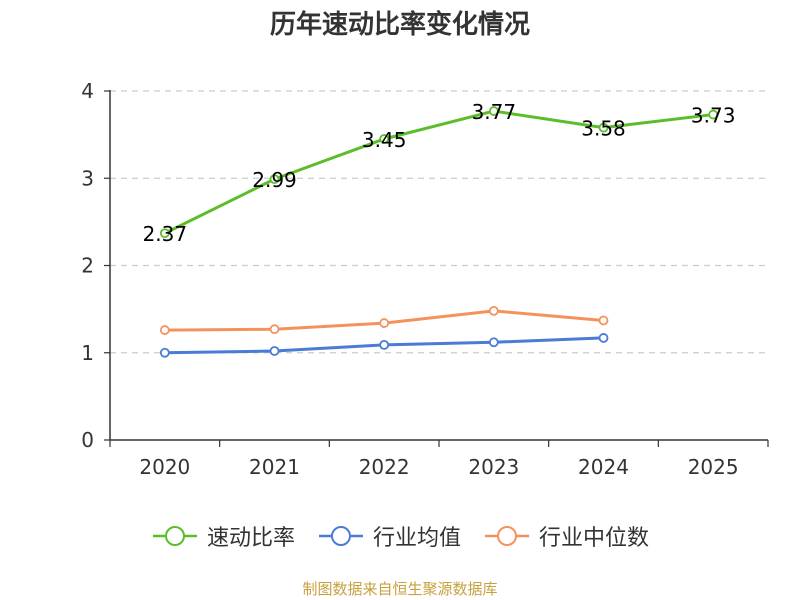 The height and width of the screenshot is (600, 800). Describe the element at coordinates (384, 467) in the screenshot. I see `x-tick-label: 2022` at that location.